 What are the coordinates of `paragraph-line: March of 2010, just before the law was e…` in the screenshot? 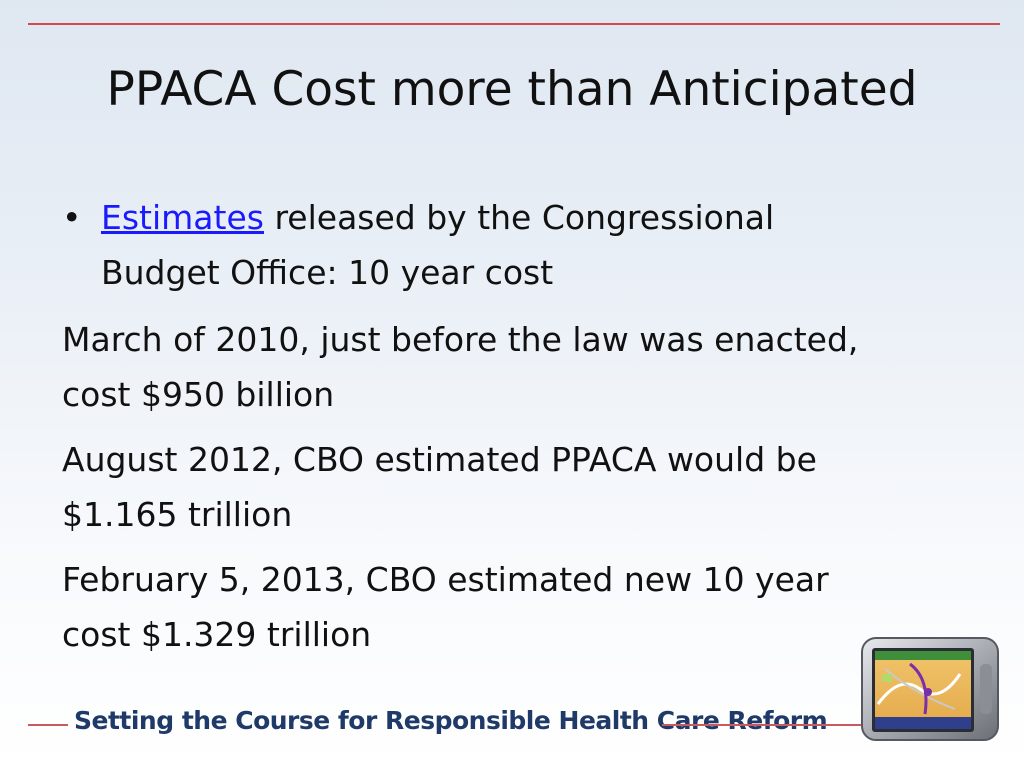 It's located at (460, 339).